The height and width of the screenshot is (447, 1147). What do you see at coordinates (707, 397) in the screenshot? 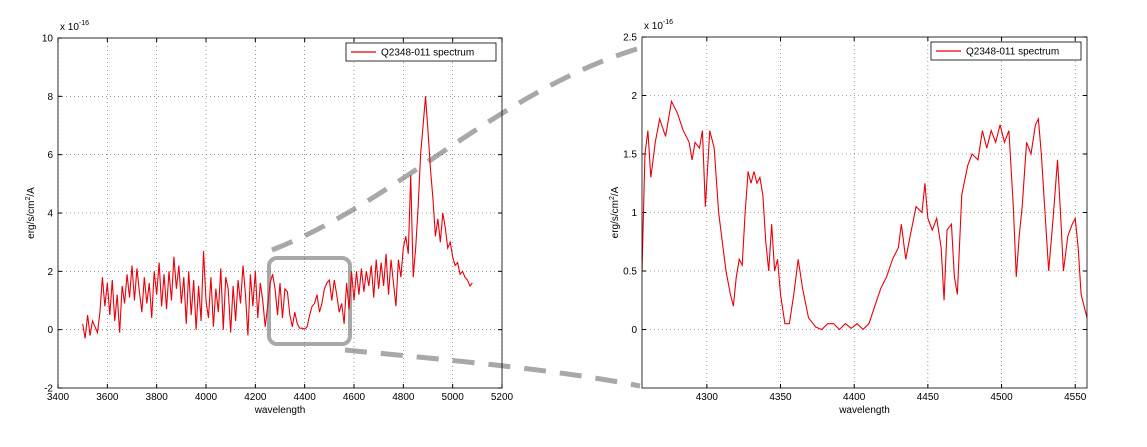
I see `x-tick-label: 4300` at bounding box center [707, 397].